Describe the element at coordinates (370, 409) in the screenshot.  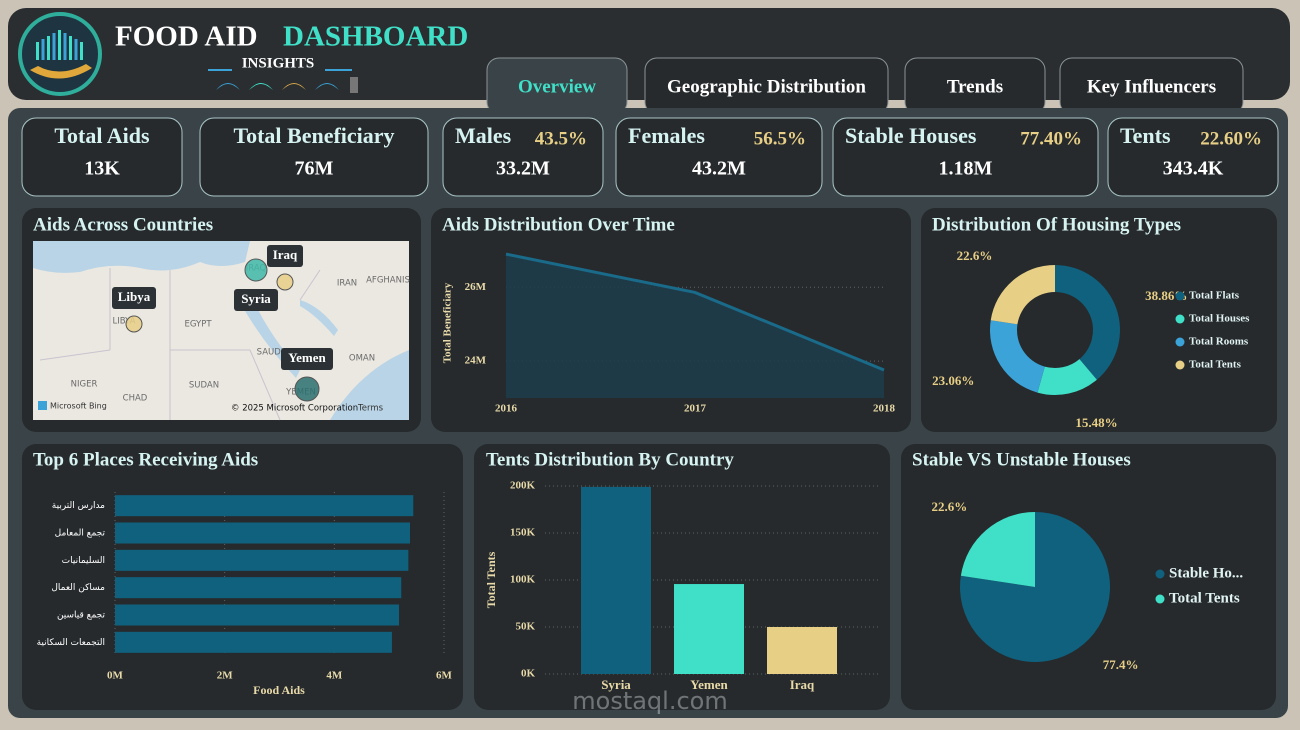
I see `map-credit: Terms` at that location.